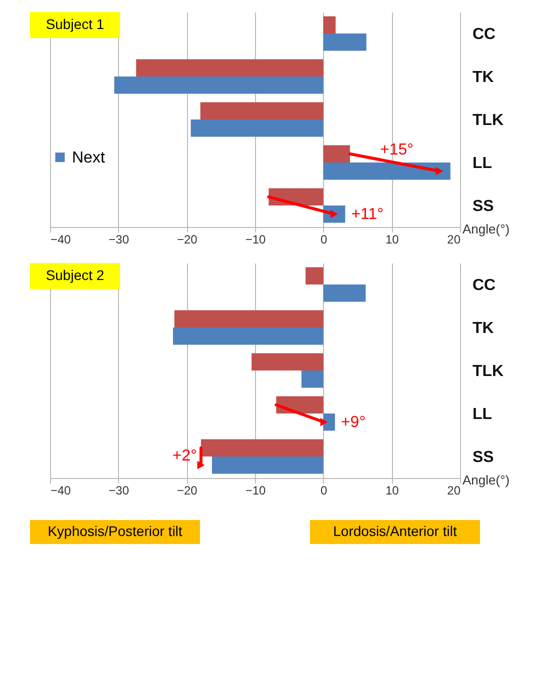 The image size is (558, 673). I want to click on annotation: +11°, so click(367, 215).